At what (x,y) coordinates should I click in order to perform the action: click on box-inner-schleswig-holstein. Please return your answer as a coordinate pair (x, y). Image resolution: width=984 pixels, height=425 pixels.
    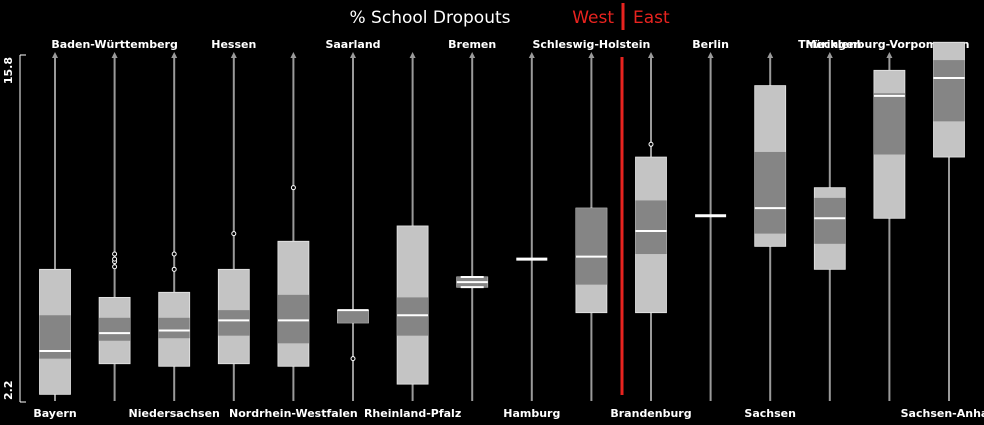
    Looking at the image, I should click on (591, 246).